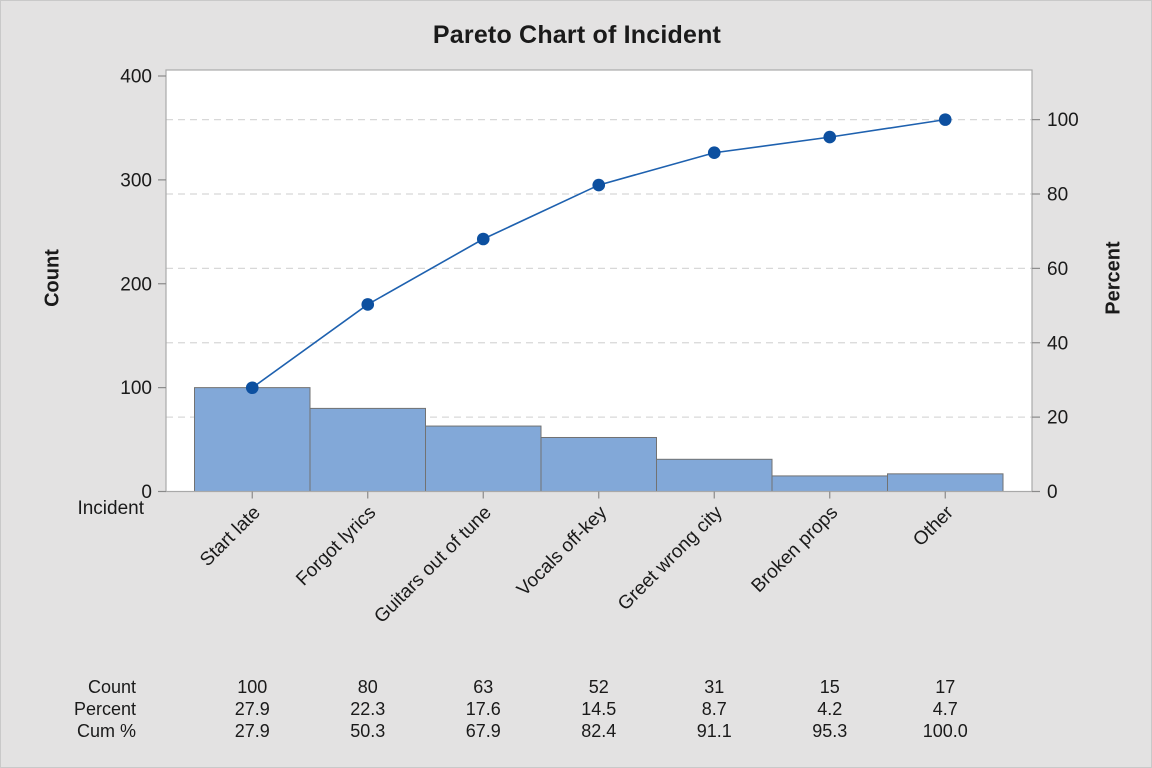  Describe the element at coordinates (714, 687) in the screenshot. I see `table-cell-count-4: 31` at that location.